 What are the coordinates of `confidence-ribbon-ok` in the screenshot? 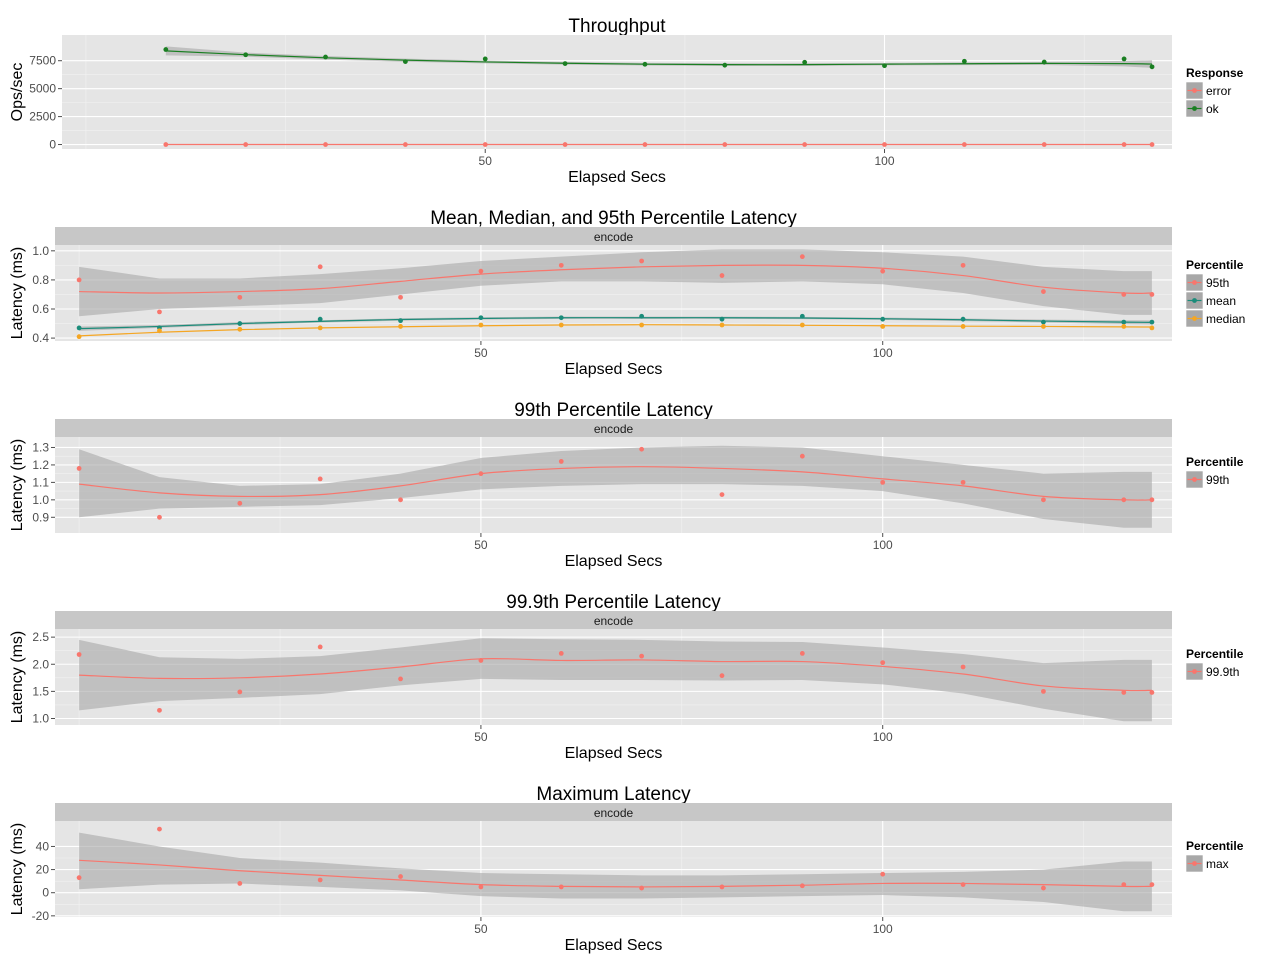 It's located at (659, 57).